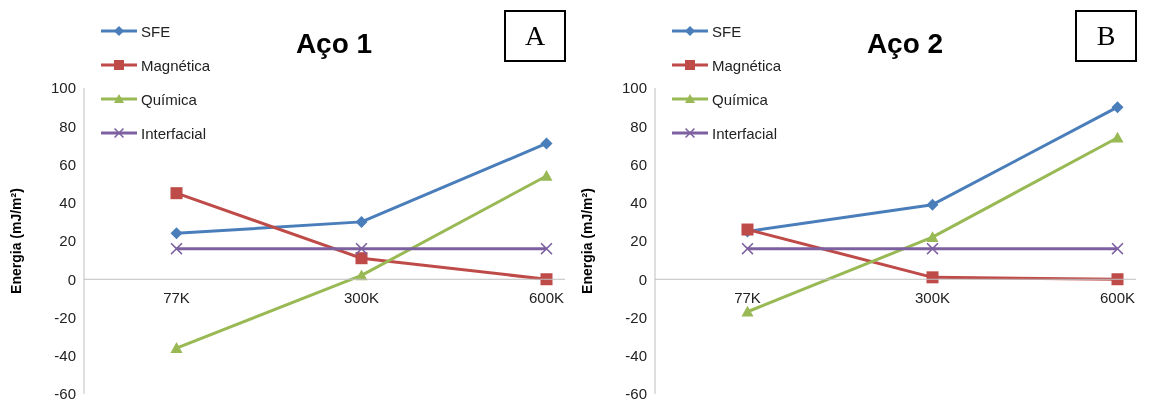 This screenshot has height=411, width=1151. Describe the element at coordinates (535, 36) in the screenshot. I see `text: A` at that location.